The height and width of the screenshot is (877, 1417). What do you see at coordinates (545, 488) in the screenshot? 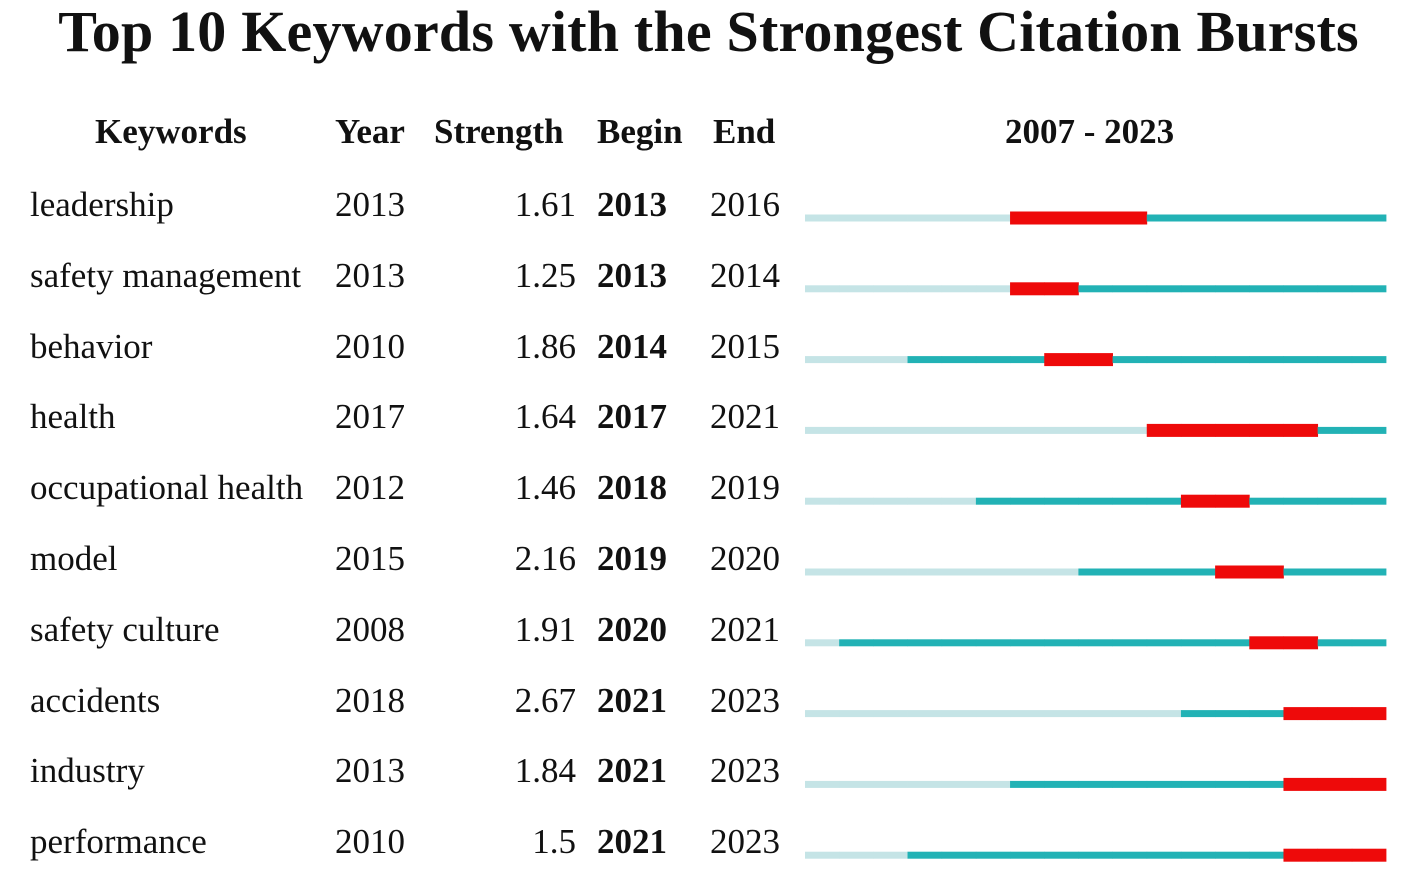
I see `strength-cell: 1.46` at bounding box center [545, 488].